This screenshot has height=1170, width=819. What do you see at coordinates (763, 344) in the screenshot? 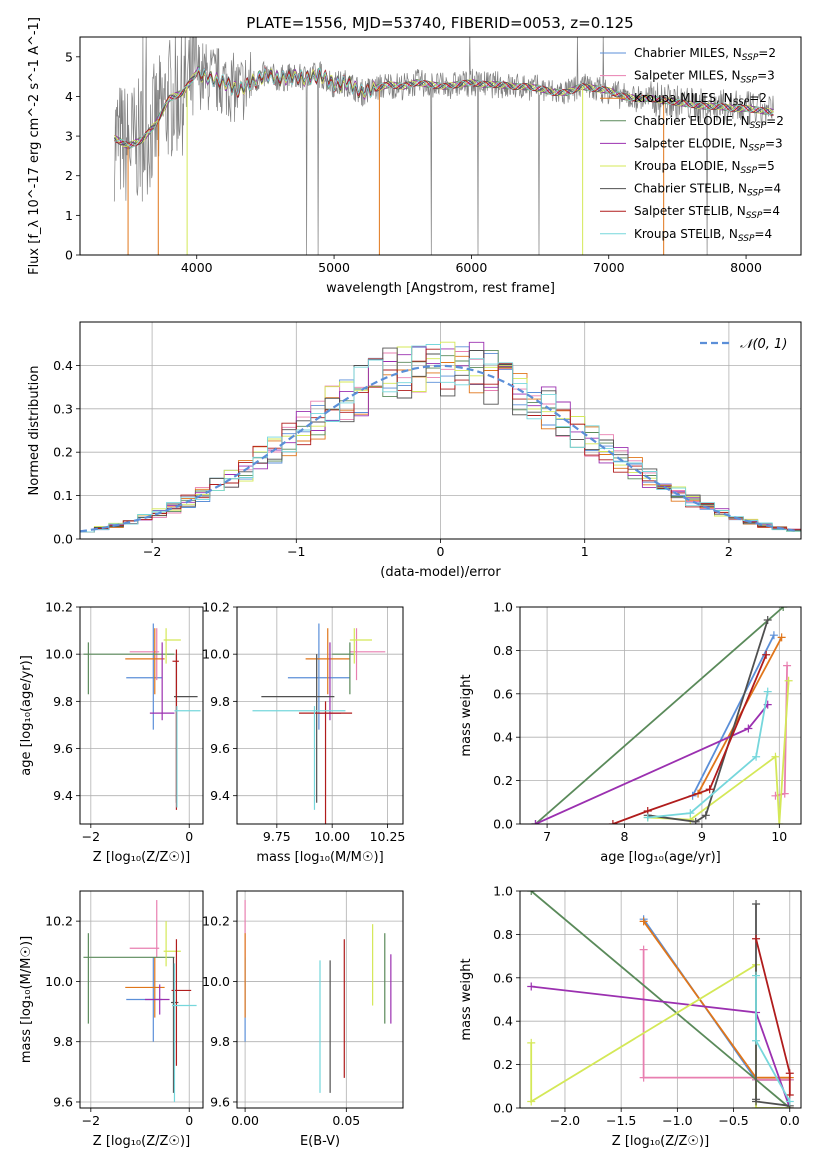
I see `legend-label: 𝒩(0, 1)` at bounding box center [763, 344].